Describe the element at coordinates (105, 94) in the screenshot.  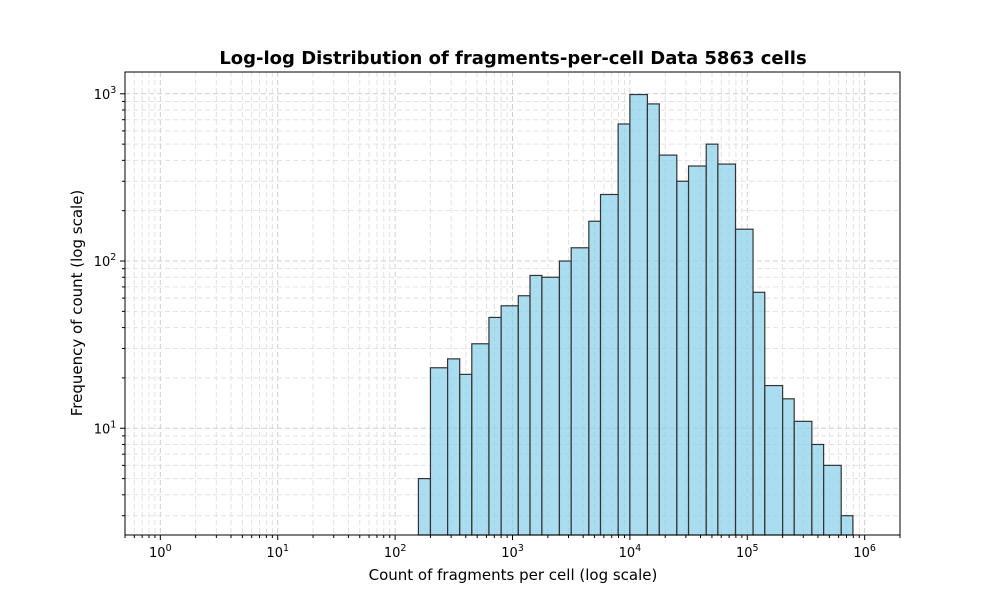
I see `y-tick-label: 10³` at that location.